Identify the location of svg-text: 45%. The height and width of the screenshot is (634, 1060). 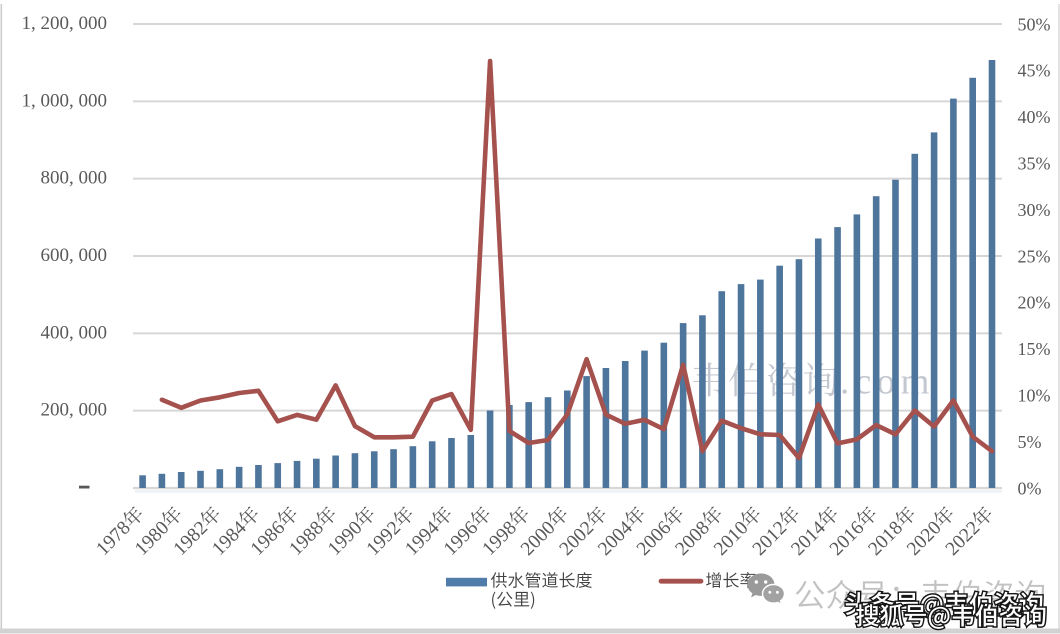
(1034, 71).